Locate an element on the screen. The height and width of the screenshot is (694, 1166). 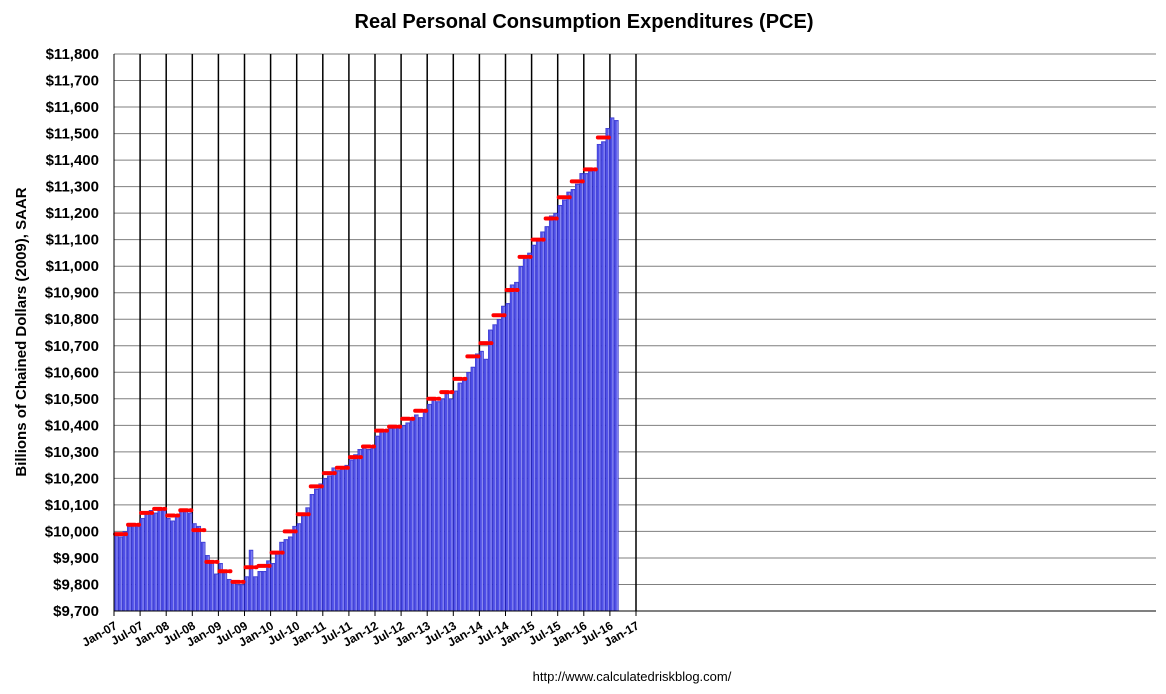
y-tick-label: $11,400 is located at coordinates (72, 160).